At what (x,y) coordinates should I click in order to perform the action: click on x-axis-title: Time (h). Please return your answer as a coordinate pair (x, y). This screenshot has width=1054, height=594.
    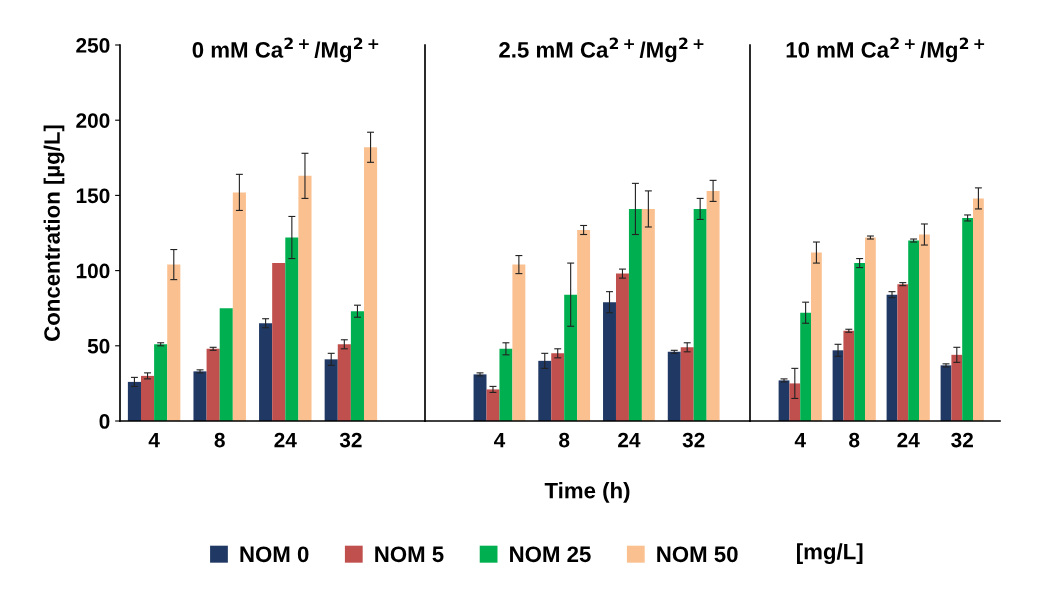
    Looking at the image, I should click on (587, 492).